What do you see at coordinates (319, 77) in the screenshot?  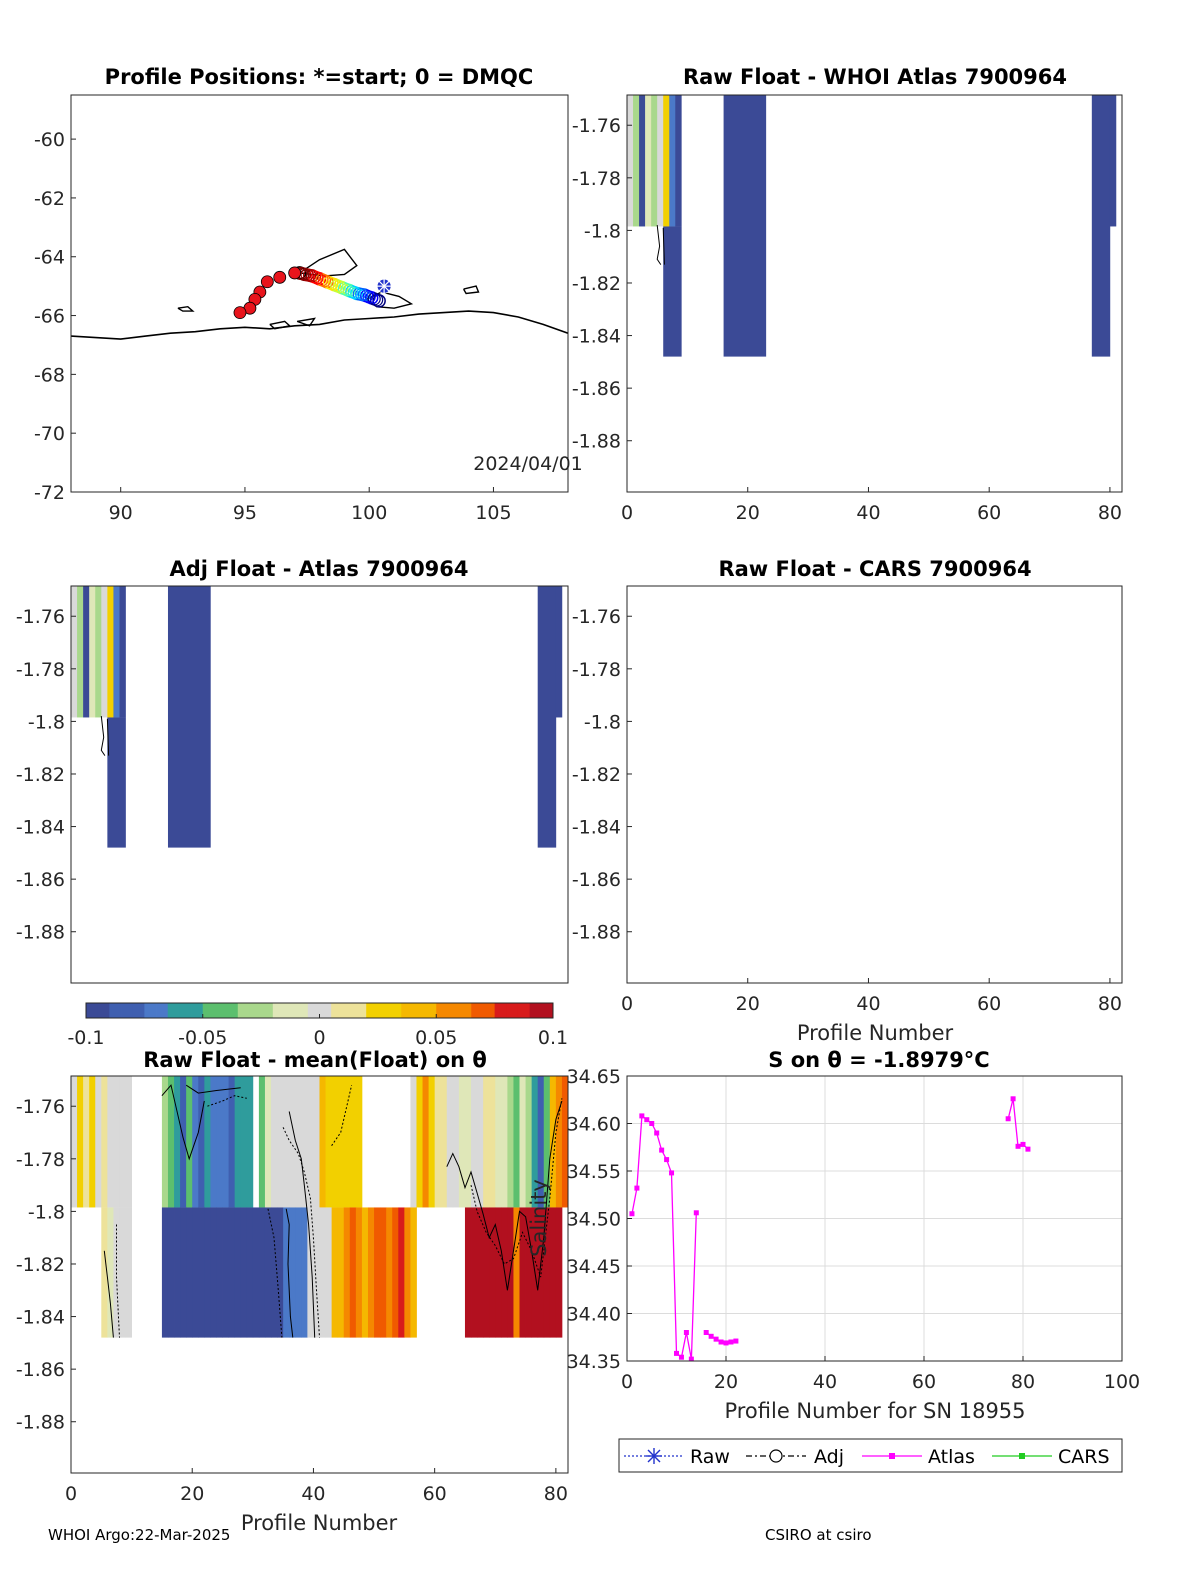 I see `positions-title: Profile Positions: *=start; 0 = DMQC` at bounding box center [319, 77].